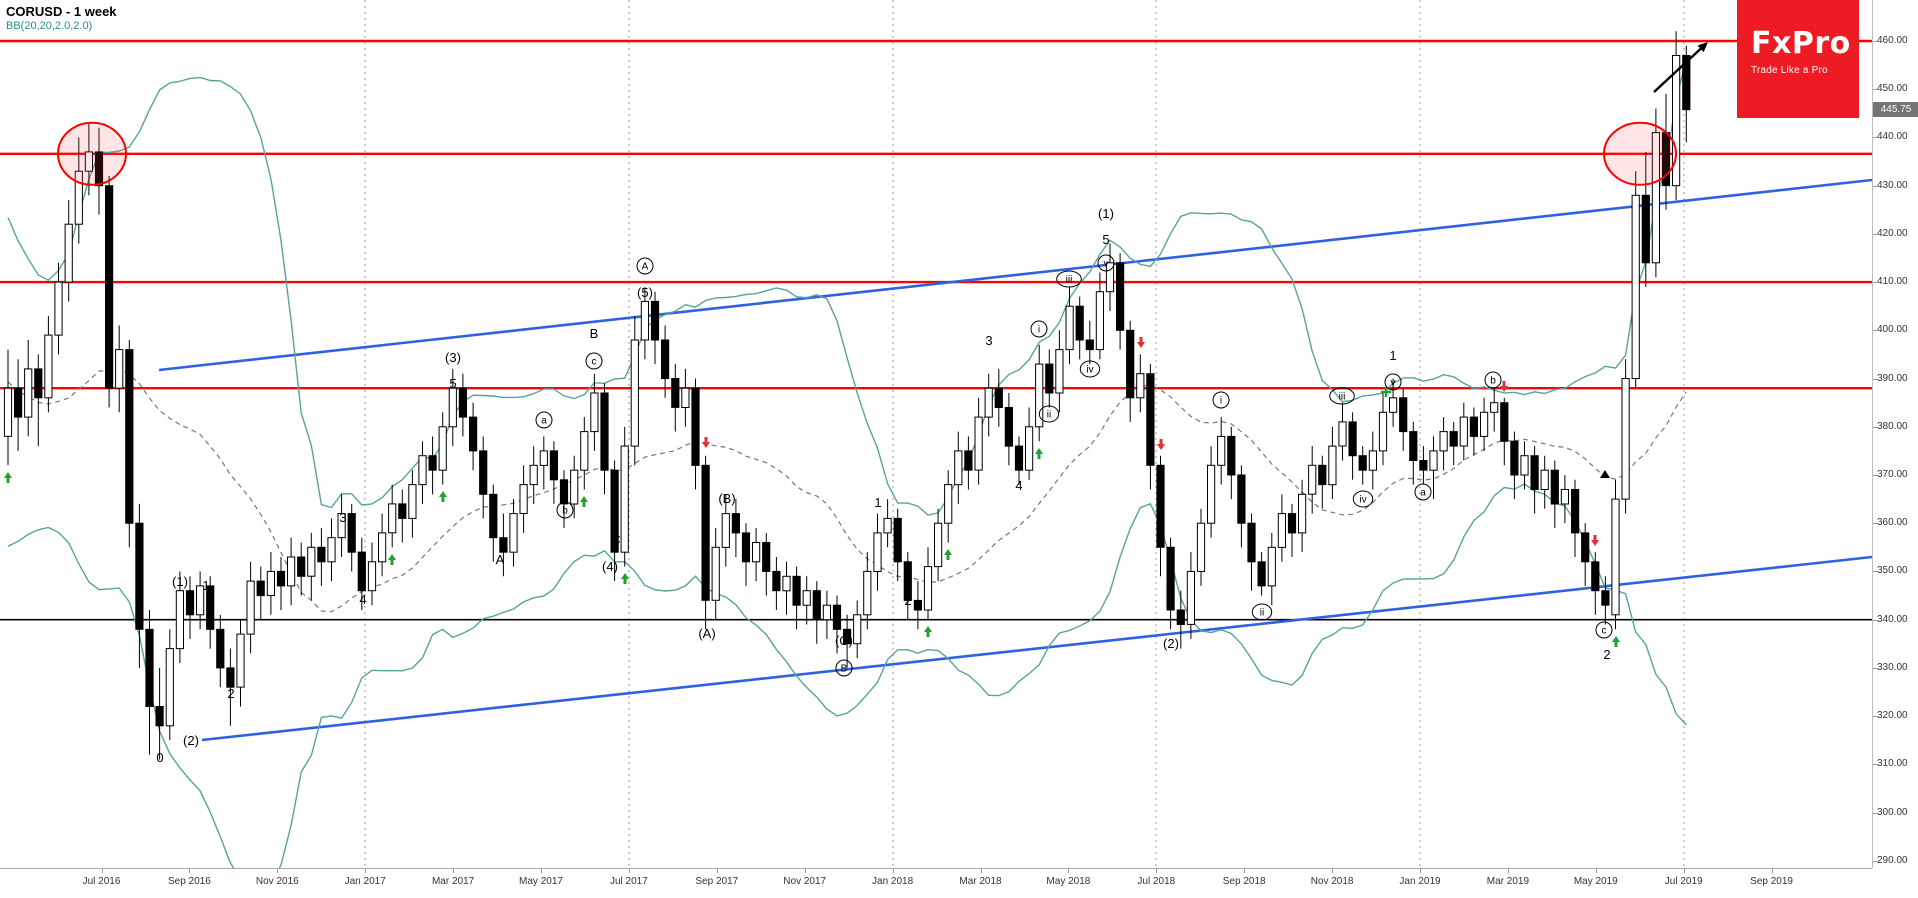 This screenshot has height=898, width=1918. What do you see at coordinates (1798, 59) in the screenshot?
I see `fxpro-logo: FxPro Trade Like a Pro` at bounding box center [1798, 59].